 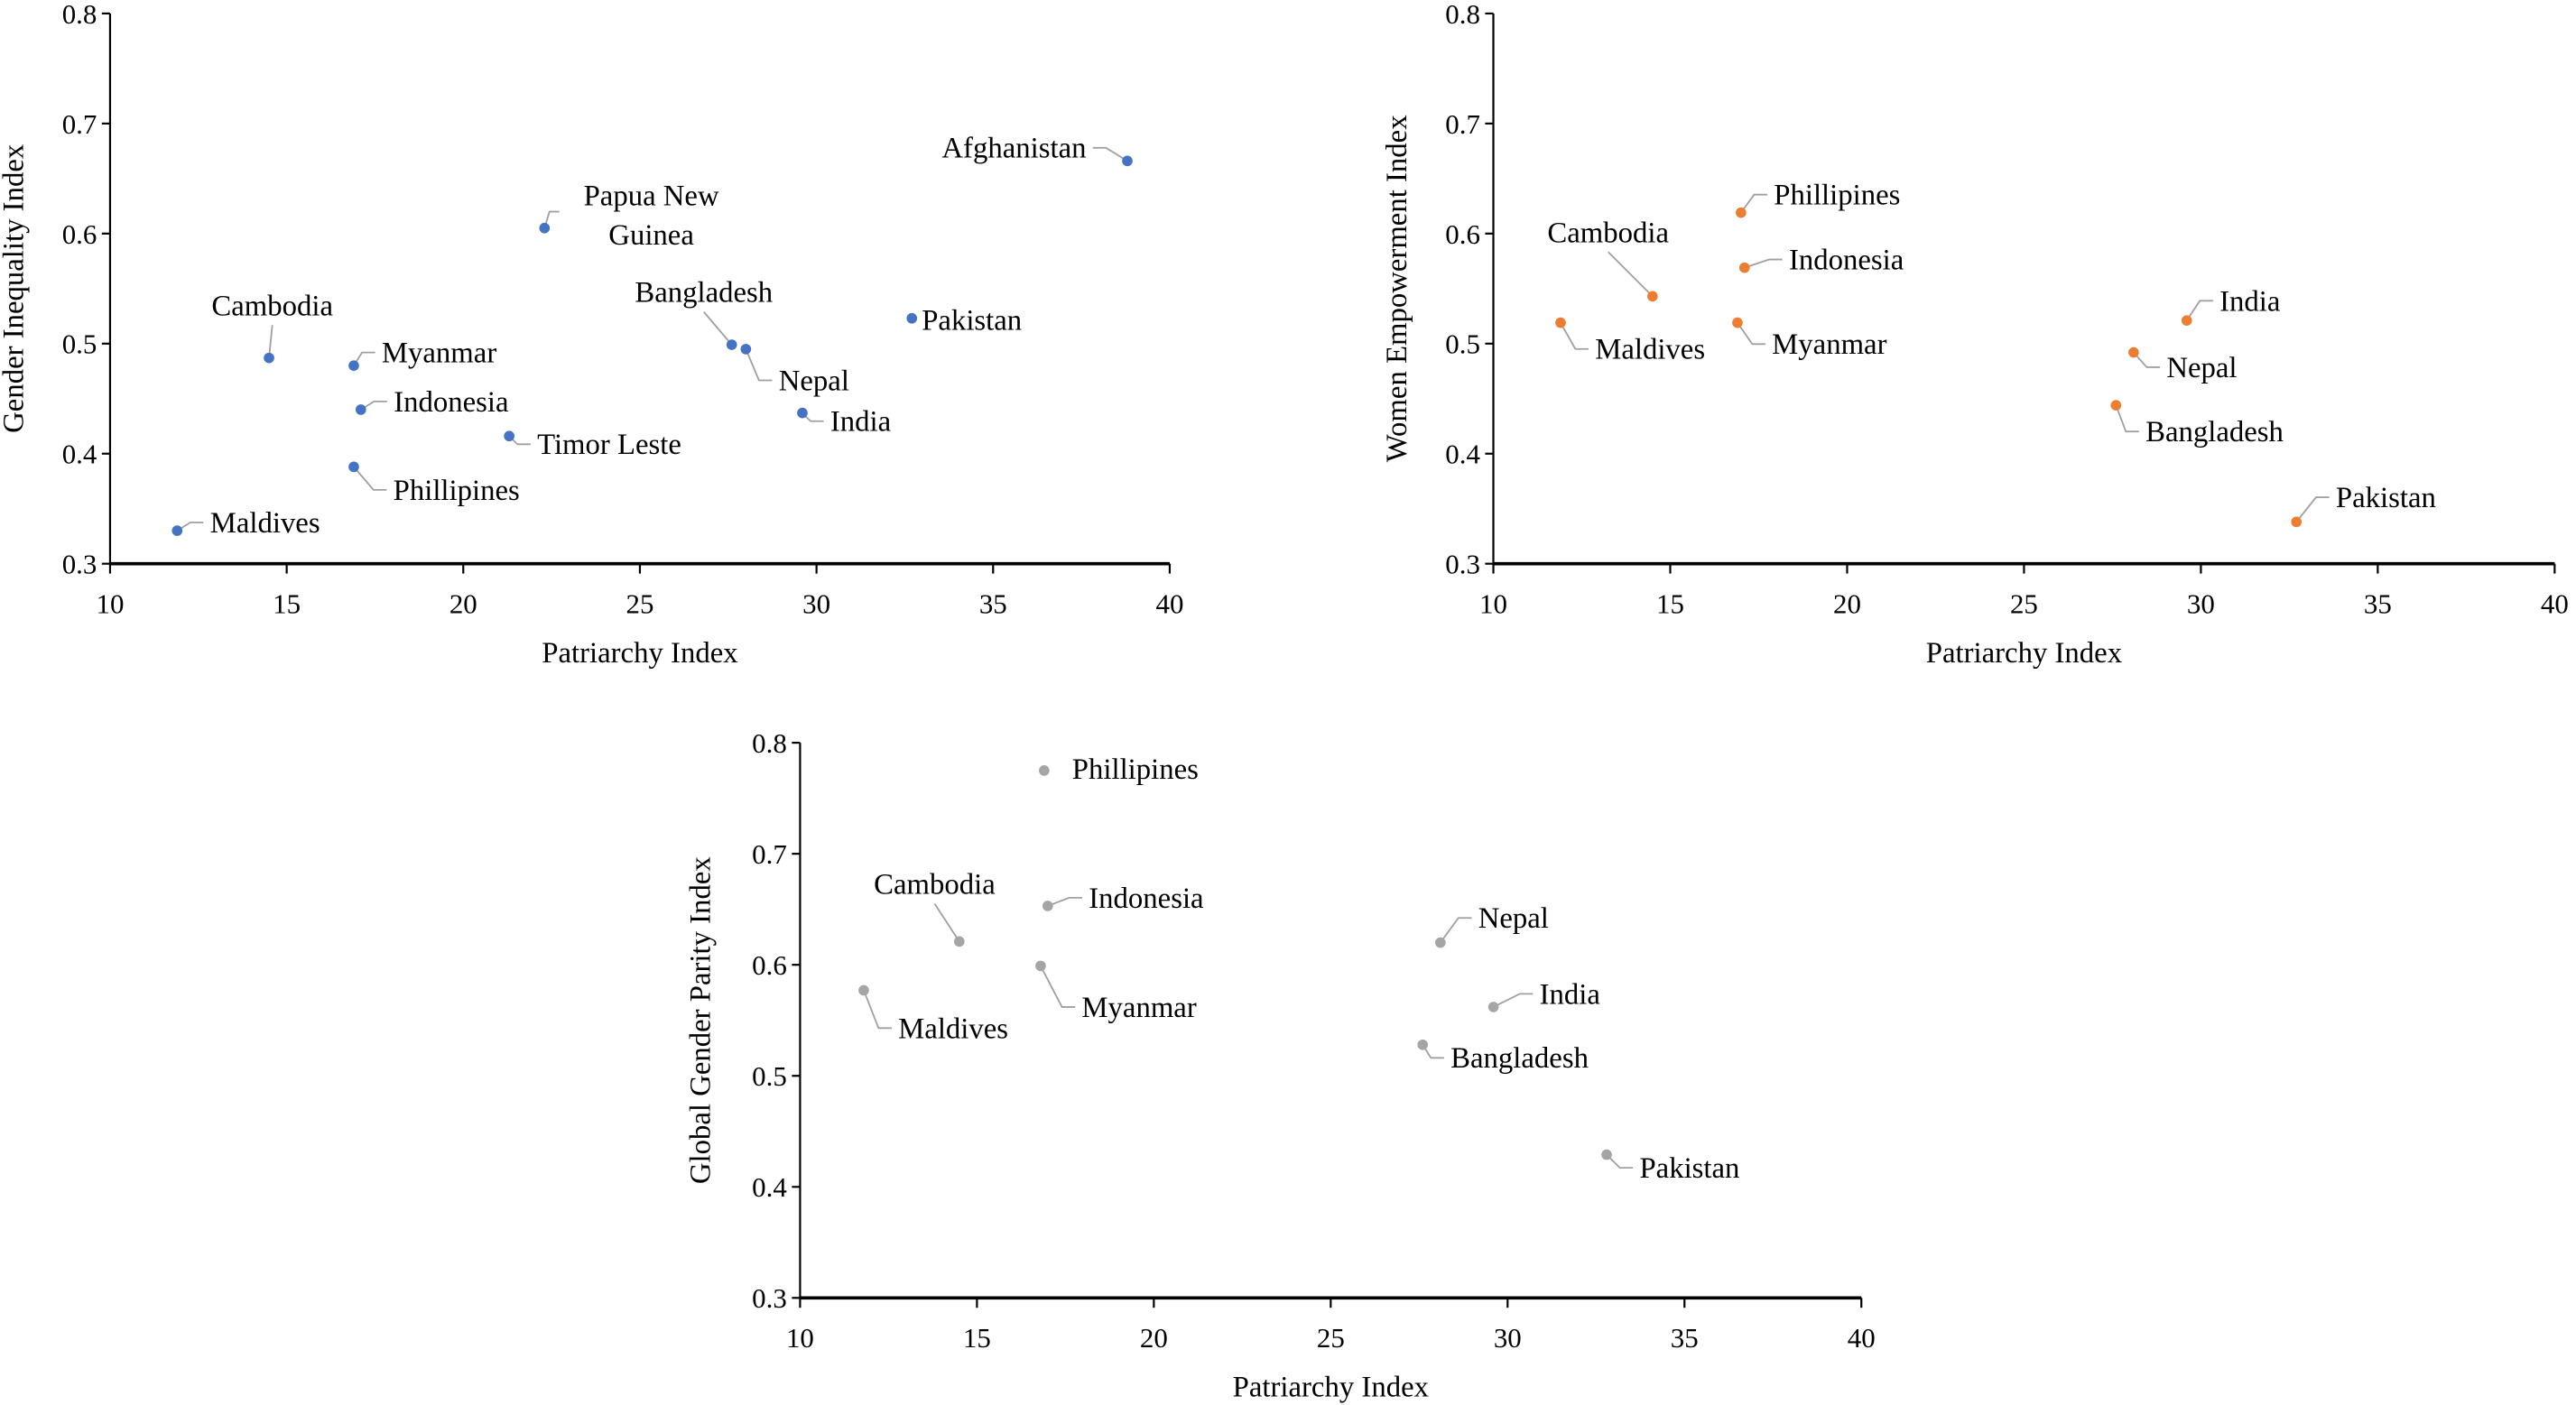 What do you see at coordinates (287, 603) in the screenshot?
I see `x-tick-label: 15` at bounding box center [287, 603].